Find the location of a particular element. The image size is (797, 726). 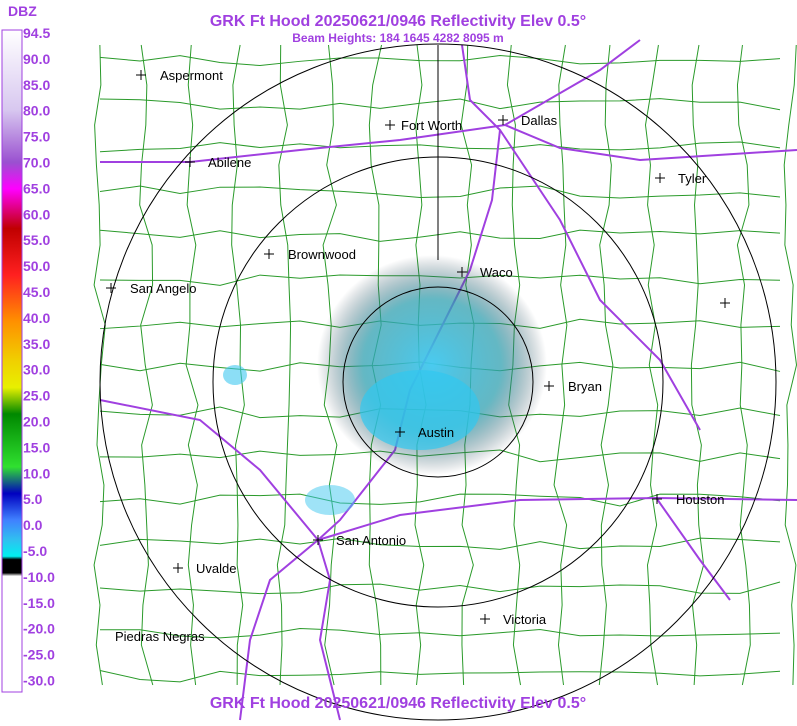

city-label: Tyler is located at coordinates (692, 178).